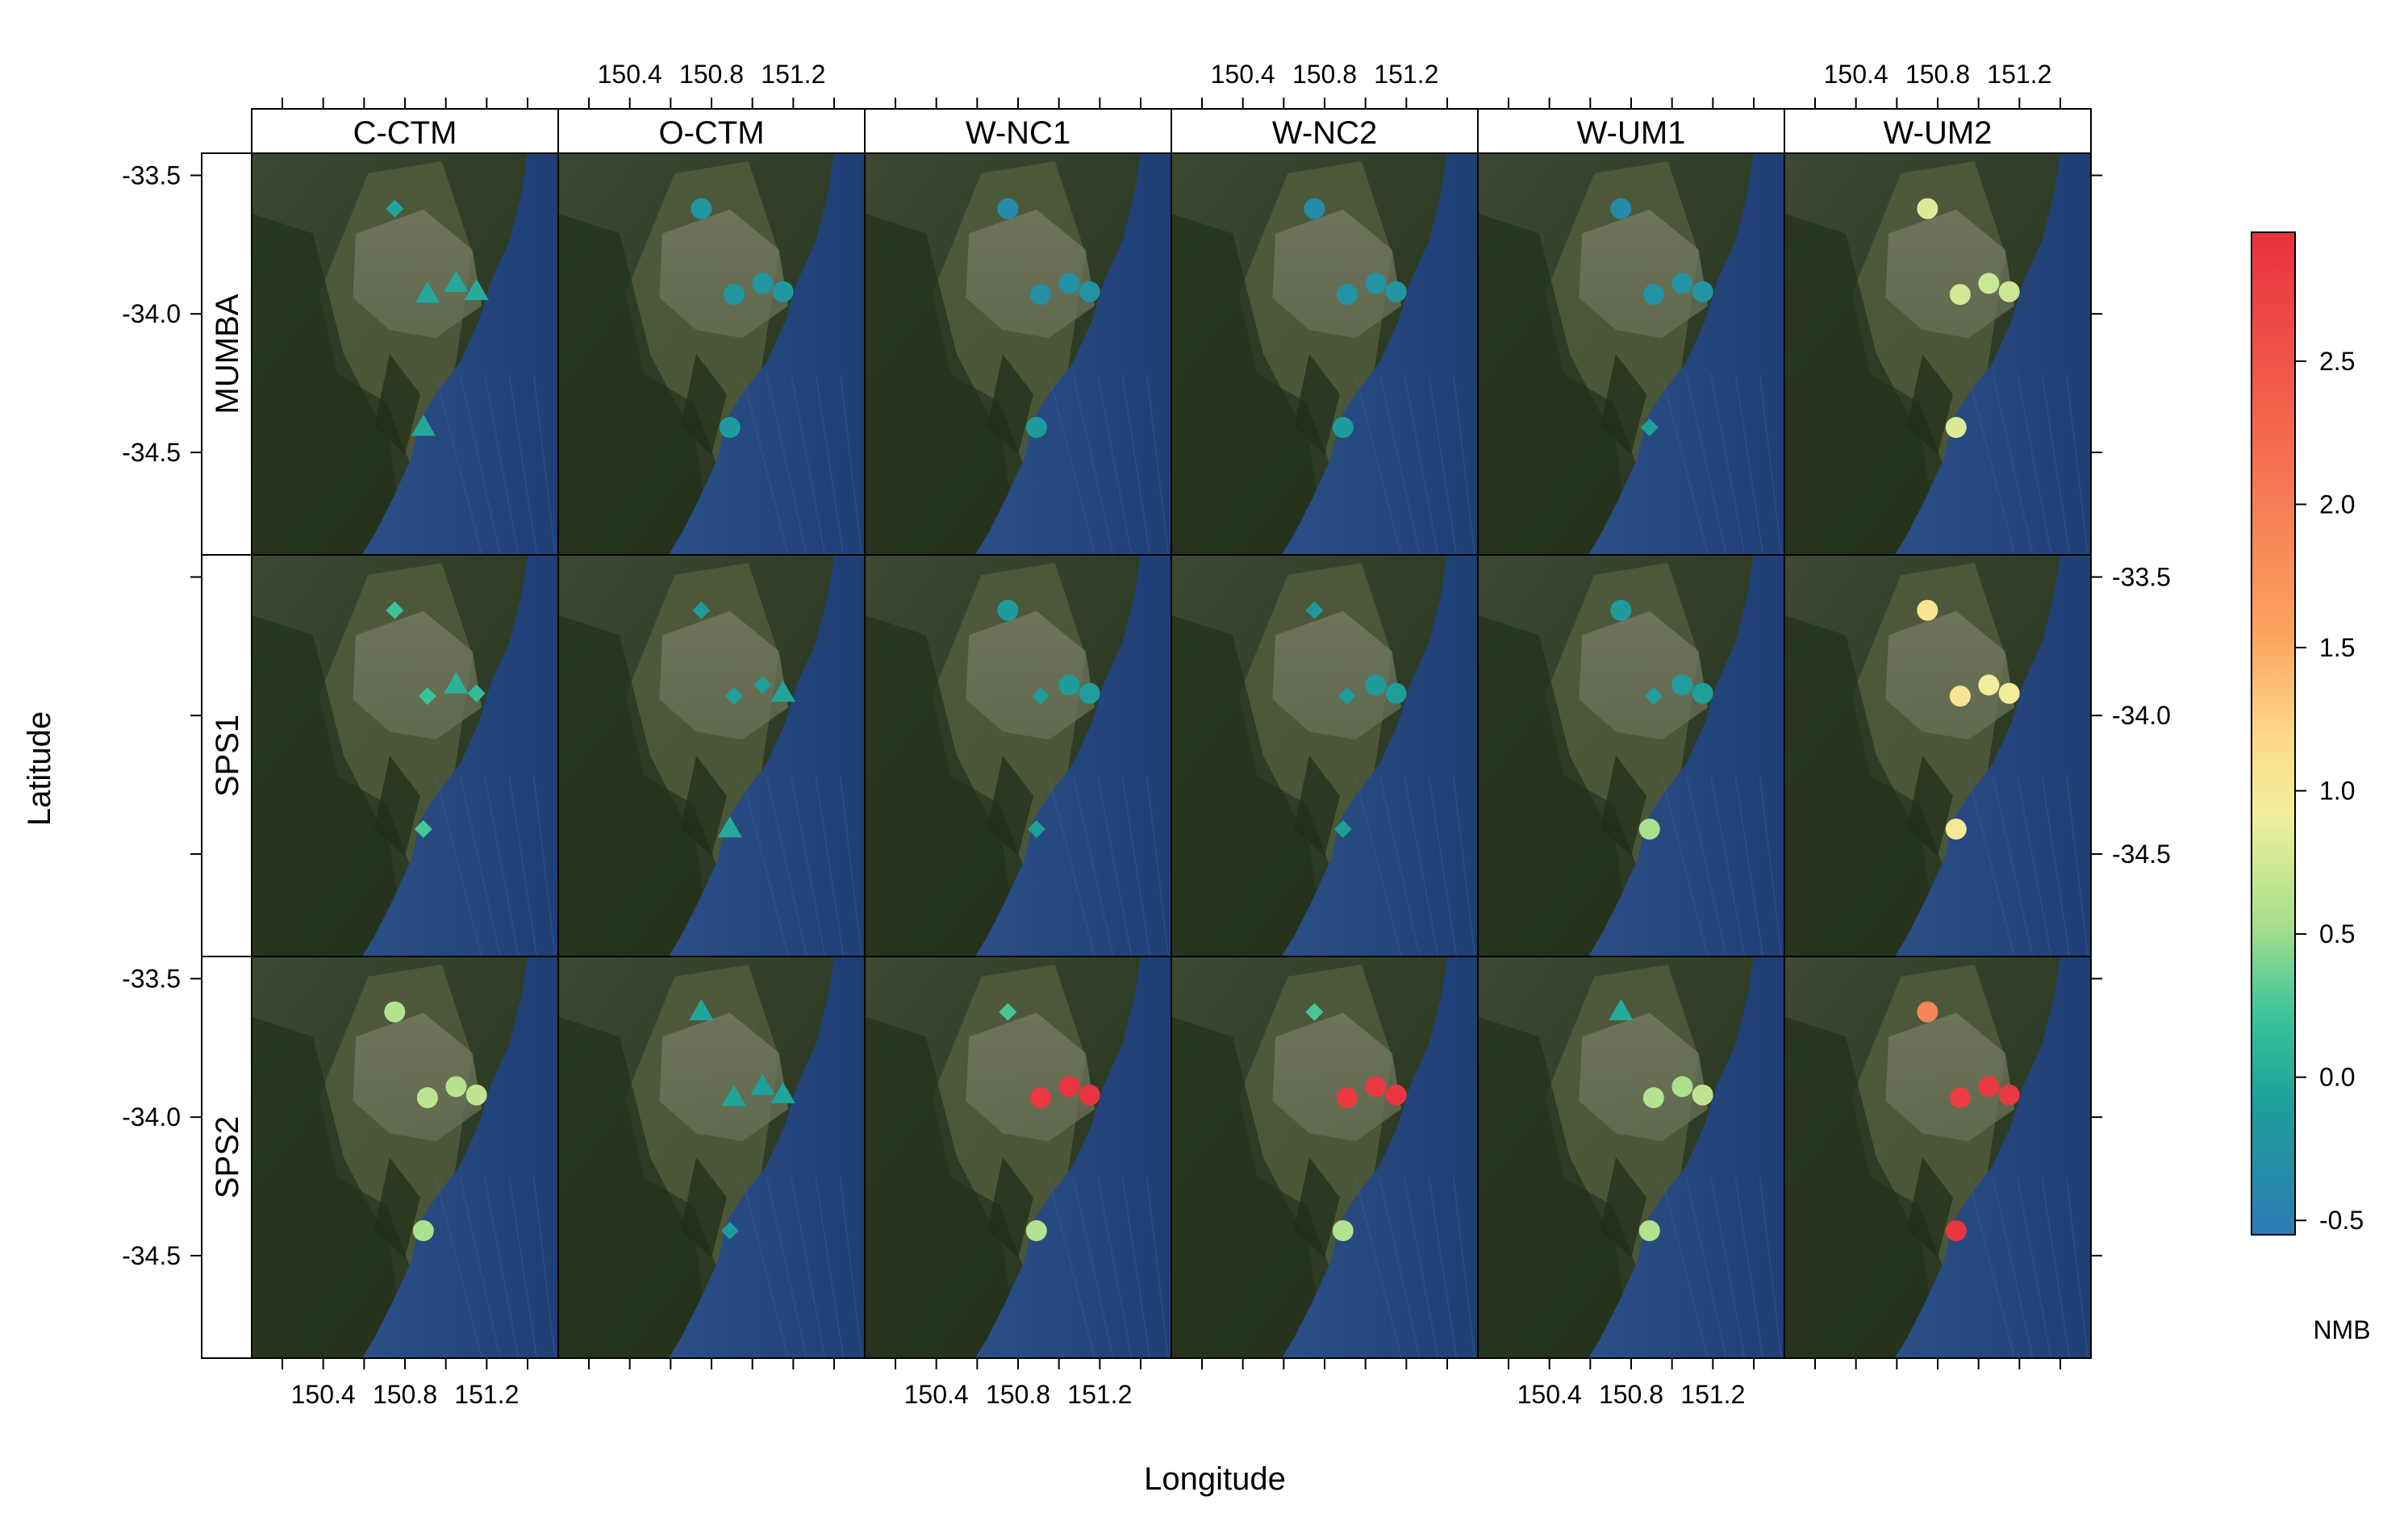  I want to click on column-strip-label: O-CTM, so click(711, 133).